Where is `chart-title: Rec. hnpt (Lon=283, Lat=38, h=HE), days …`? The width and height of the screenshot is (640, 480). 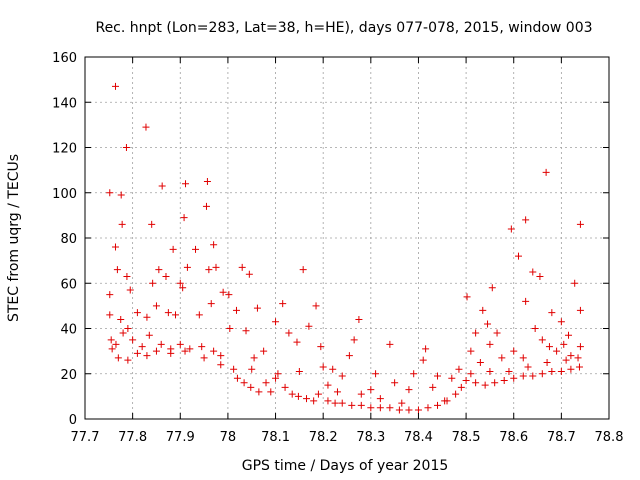
chart-title: Rec. hnpt (Lon=283, Lat=38, h=HE), days … is located at coordinates (343, 28).